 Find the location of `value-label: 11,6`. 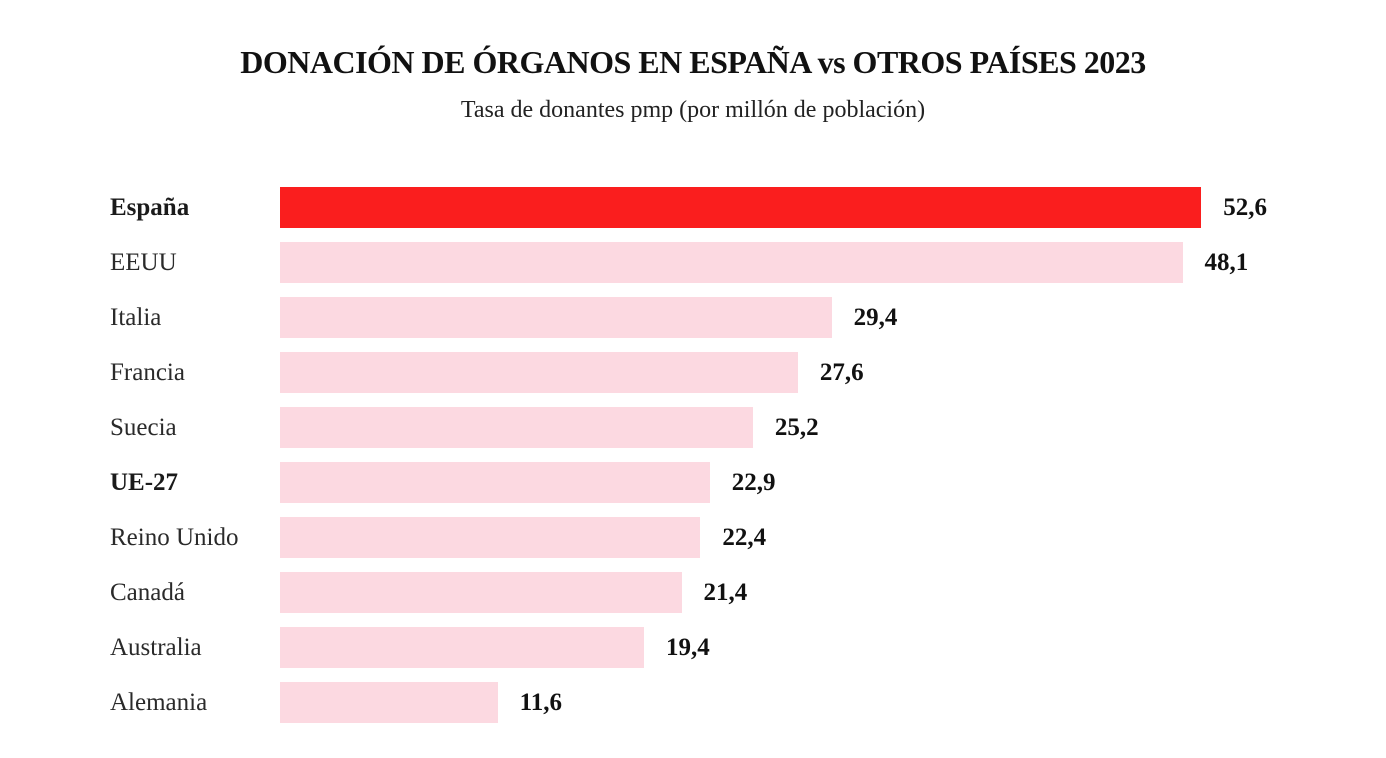

value-label: 11,6 is located at coordinates (541, 702).